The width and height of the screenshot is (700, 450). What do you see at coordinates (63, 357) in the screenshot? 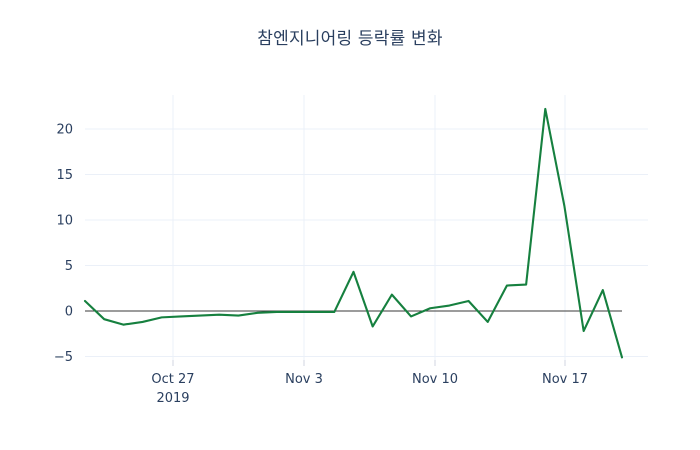
I see `y-tick-label: −5` at bounding box center [63, 357].